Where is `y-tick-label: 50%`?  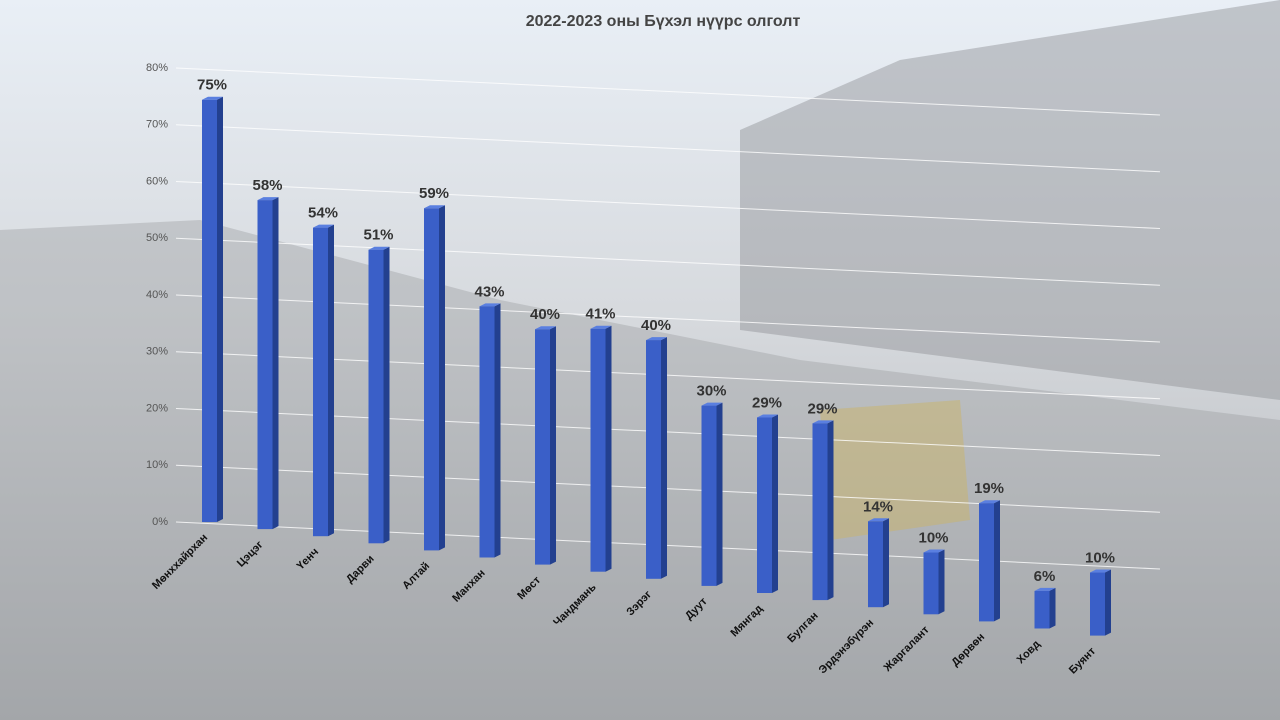 y-tick-label: 50% is located at coordinates (157, 238).